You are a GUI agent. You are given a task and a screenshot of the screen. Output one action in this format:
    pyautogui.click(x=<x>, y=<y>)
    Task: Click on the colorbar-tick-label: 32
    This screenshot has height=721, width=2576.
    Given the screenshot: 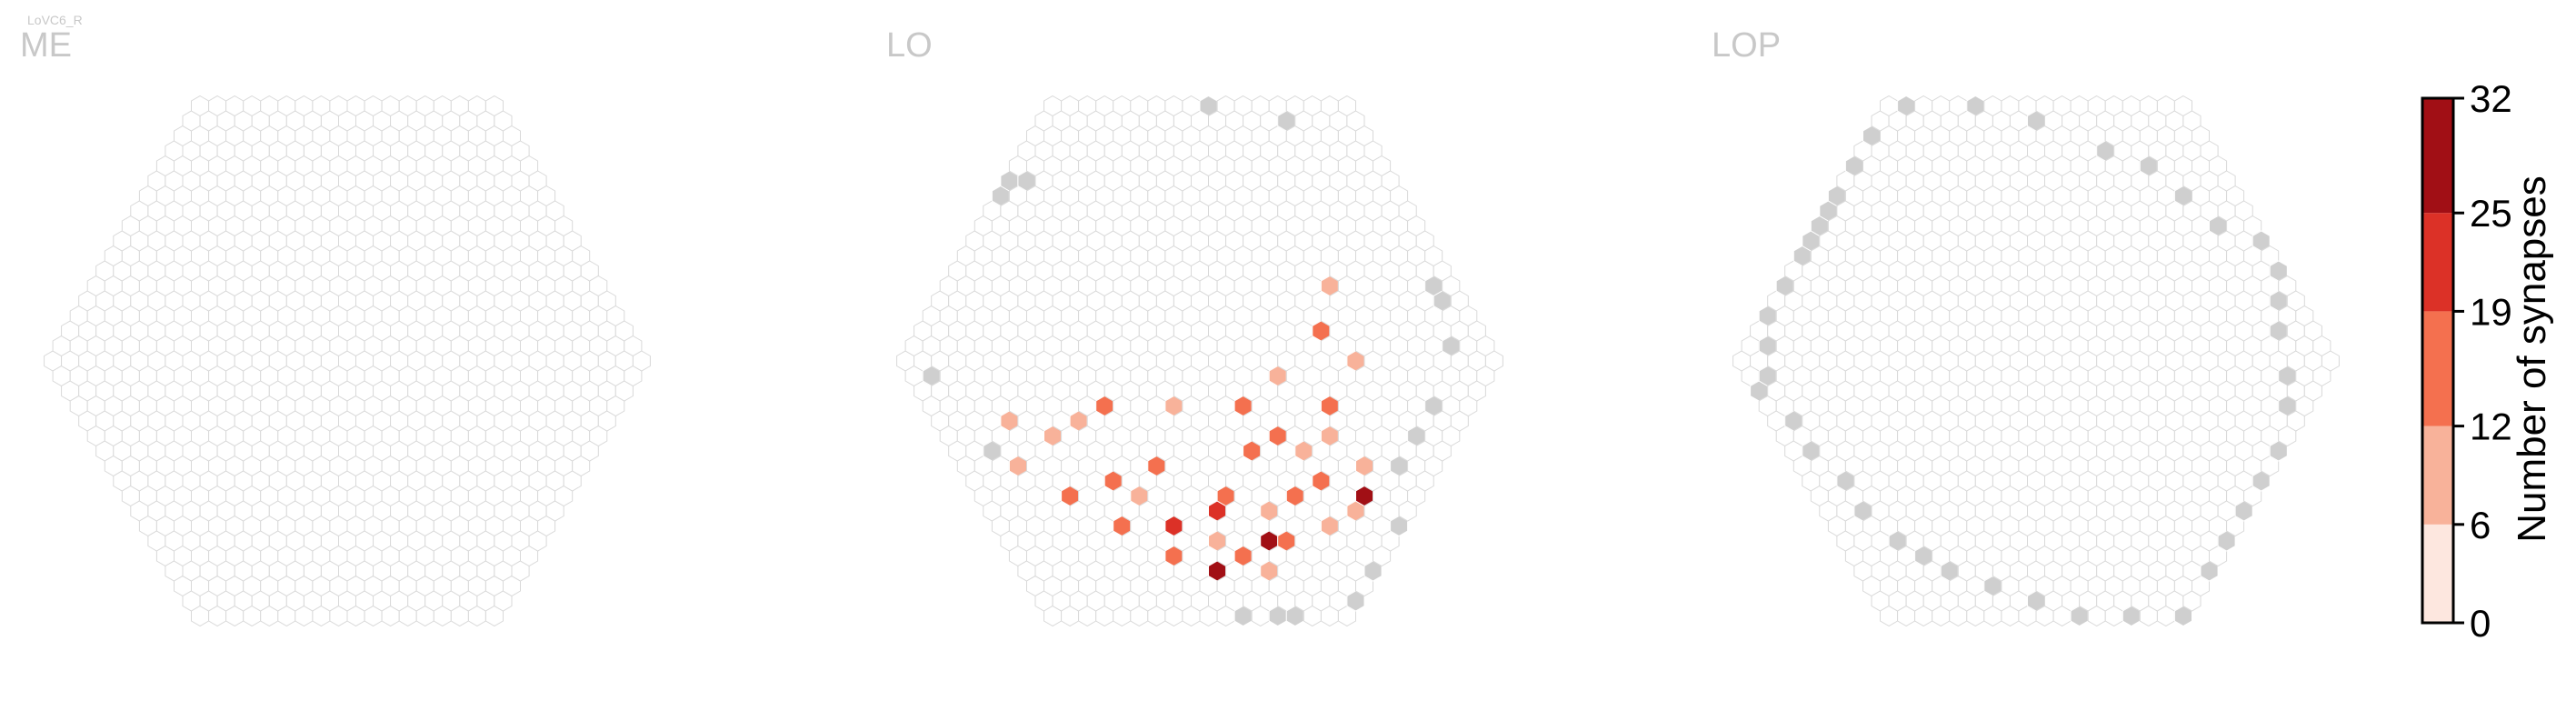 What is the action you would take?
    pyautogui.click(x=2491, y=98)
    